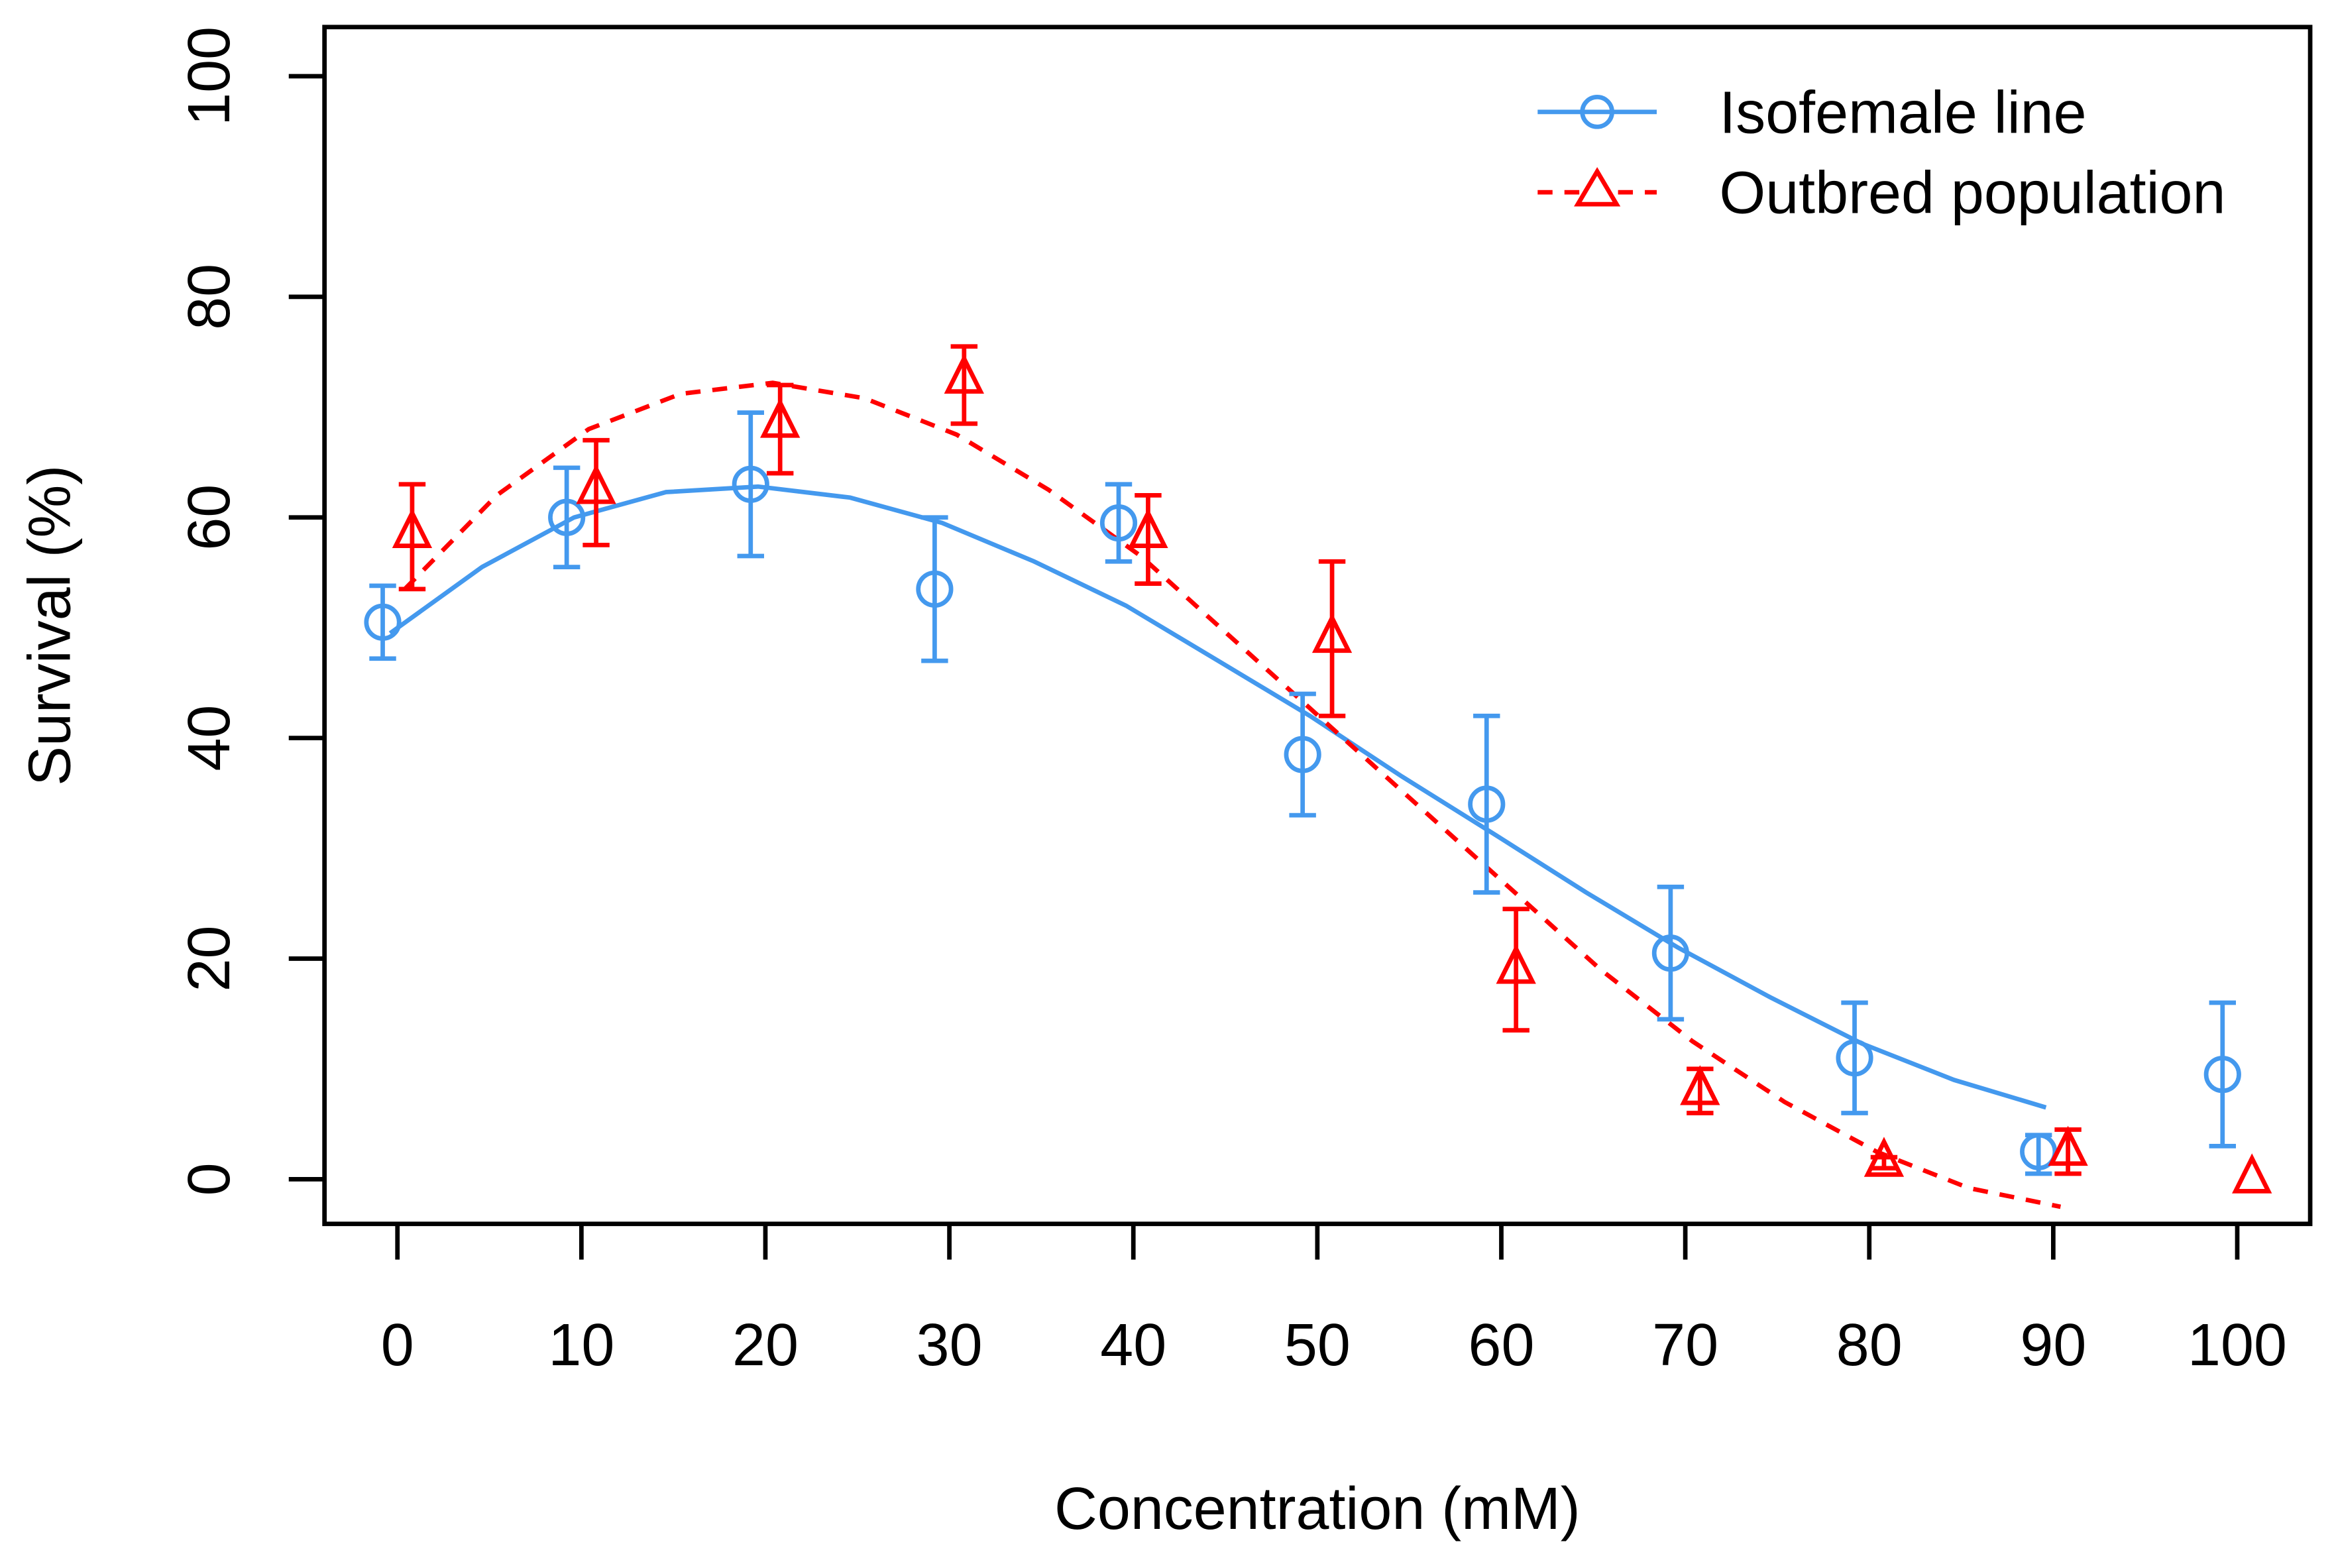 Image resolution: width=2334 pixels, height=1568 pixels. I want to click on y-tick-label: 0, so click(209, 1179).